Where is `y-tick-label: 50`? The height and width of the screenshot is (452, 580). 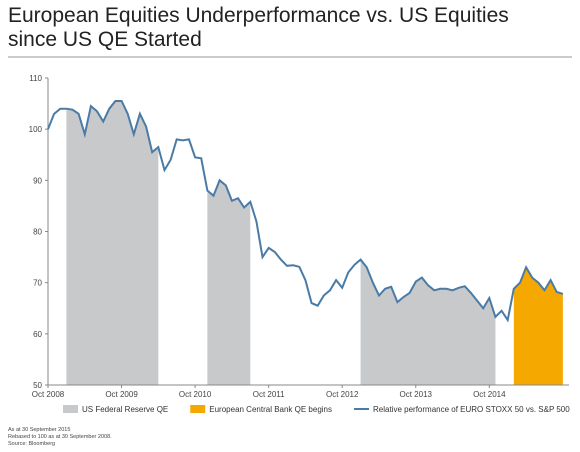
y-tick-label: 50 is located at coordinates (37, 385).